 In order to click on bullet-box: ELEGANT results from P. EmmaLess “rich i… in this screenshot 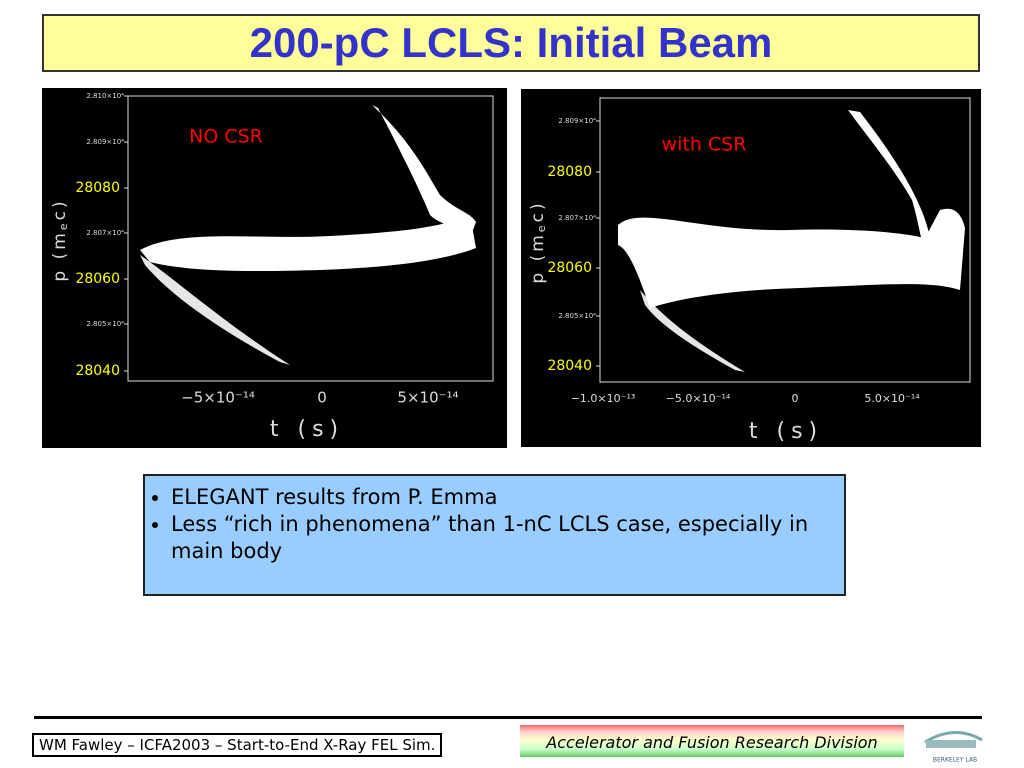, I will do `click(494, 535)`.